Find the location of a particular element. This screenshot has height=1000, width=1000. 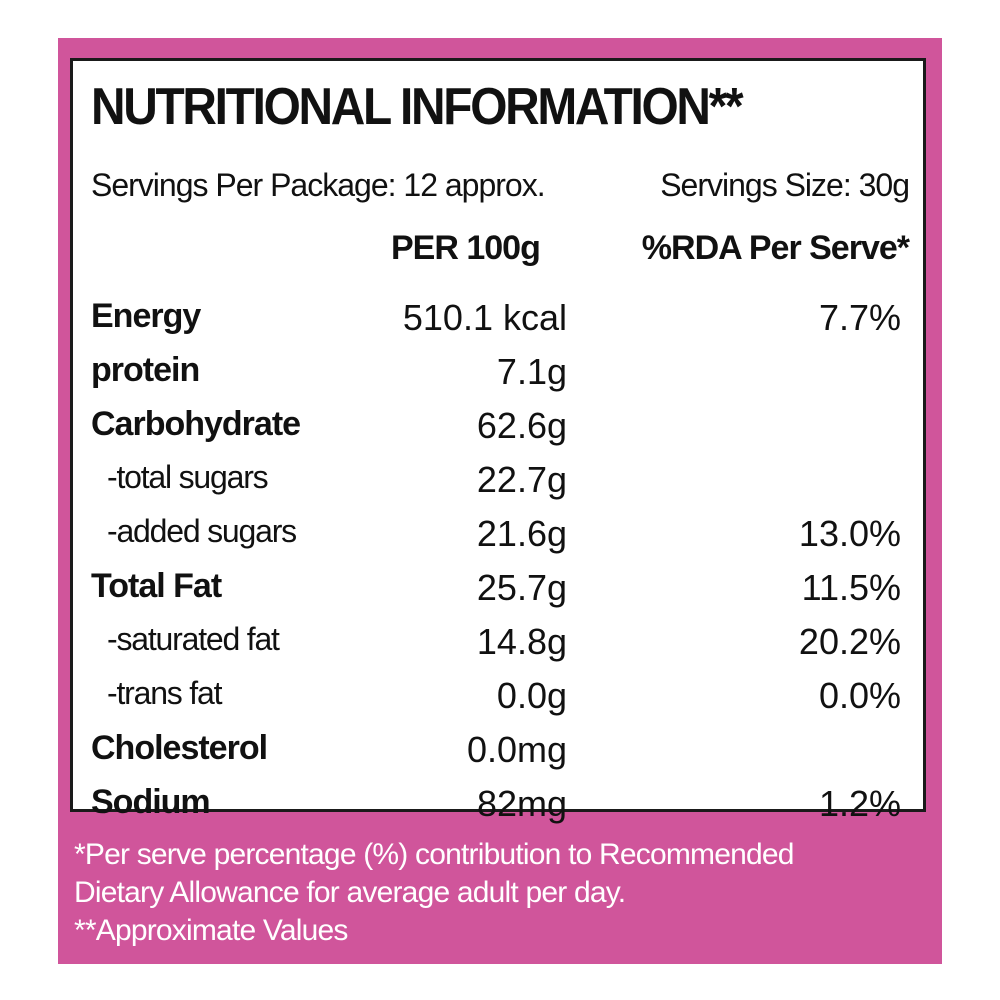

nutrient-name: Sodium is located at coordinates (151, 802).